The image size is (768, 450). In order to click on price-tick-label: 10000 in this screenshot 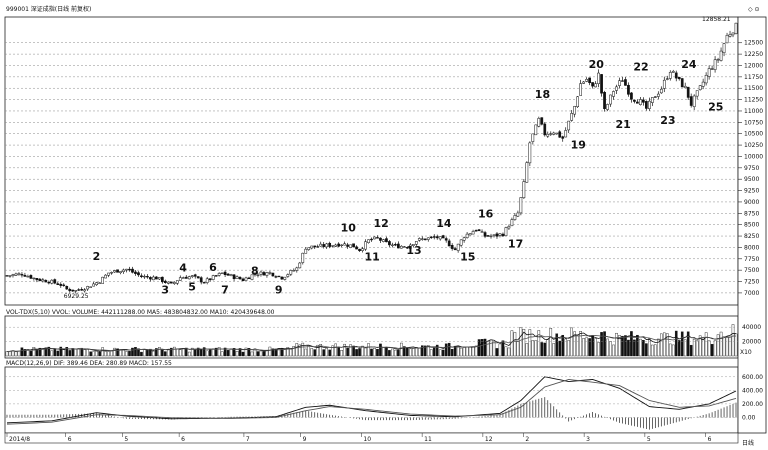, I will do `click(753, 156)`.